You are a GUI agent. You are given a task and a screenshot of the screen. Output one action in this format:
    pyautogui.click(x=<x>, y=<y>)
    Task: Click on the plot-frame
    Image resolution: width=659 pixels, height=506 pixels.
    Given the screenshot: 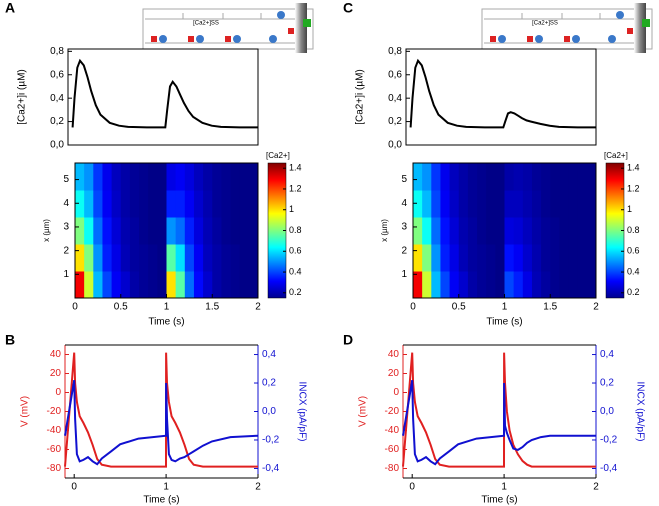 What is the action you would take?
    pyautogui.click(x=501, y=97)
    